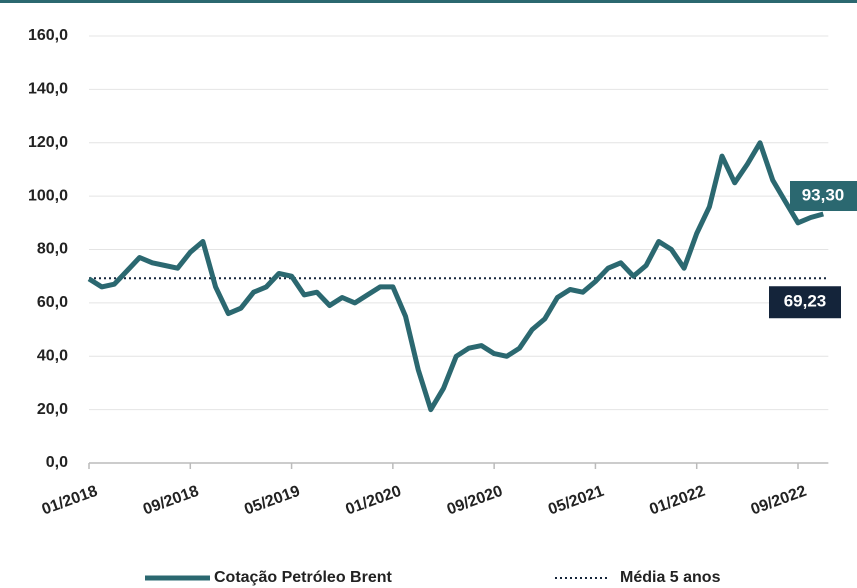 This screenshot has height=588, width=857. What do you see at coordinates (57, 462) in the screenshot?
I see `y-tick-label: 0,0` at bounding box center [57, 462].